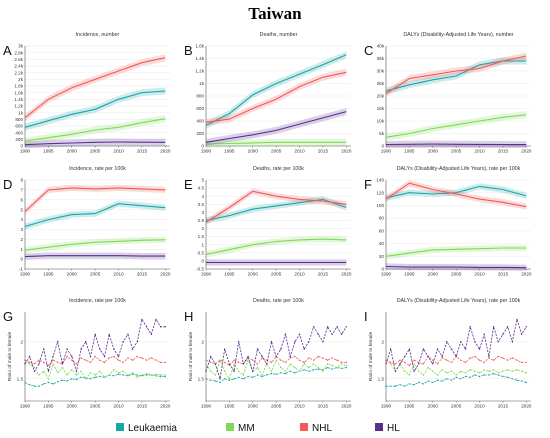  I want to click on ci-band-leukaemia, so click(276, 90).